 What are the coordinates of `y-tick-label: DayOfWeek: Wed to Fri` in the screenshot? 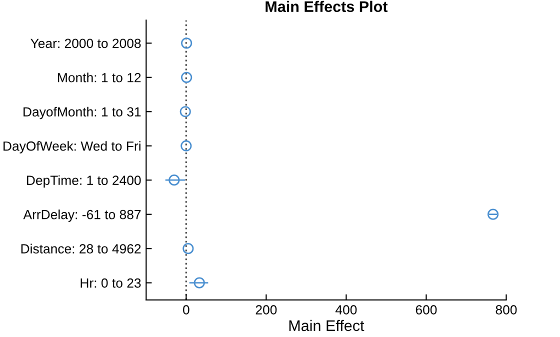 It's located at (72, 147).